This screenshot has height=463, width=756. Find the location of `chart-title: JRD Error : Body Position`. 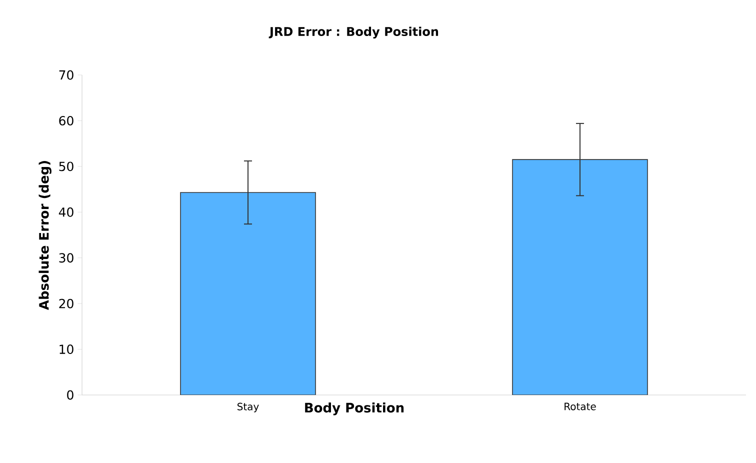

chart-title: JRD Error : Body Position is located at coordinates (353, 32).